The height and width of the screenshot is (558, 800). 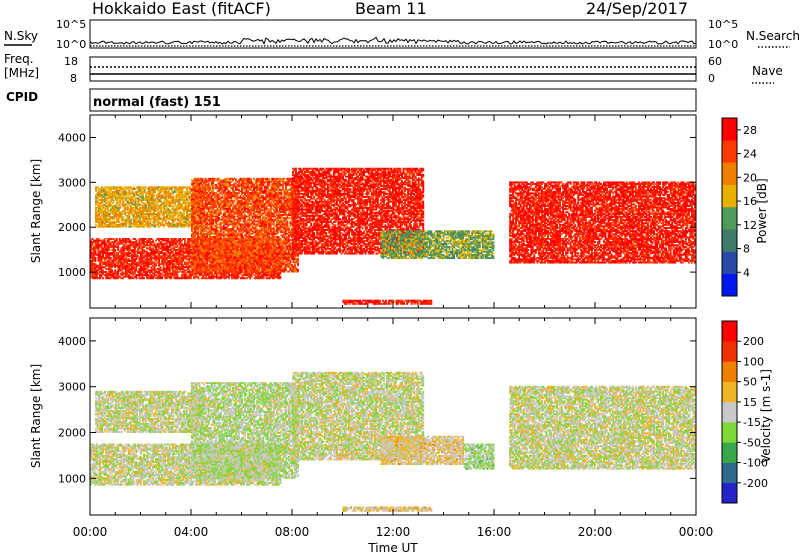 What do you see at coordinates (391, 9) in the screenshot?
I see `beam-title: Beam 11` at bounding box center [391, 9].